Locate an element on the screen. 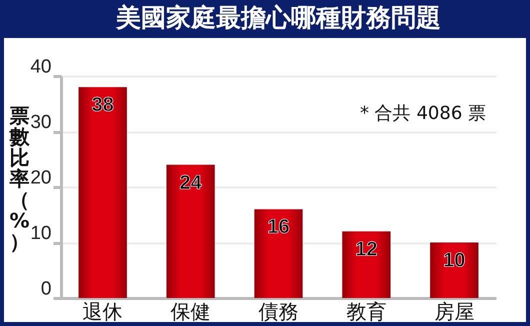 This screenshot has width=530, height=326. y-tick-label: 40 is located at coordinates (41, 67).